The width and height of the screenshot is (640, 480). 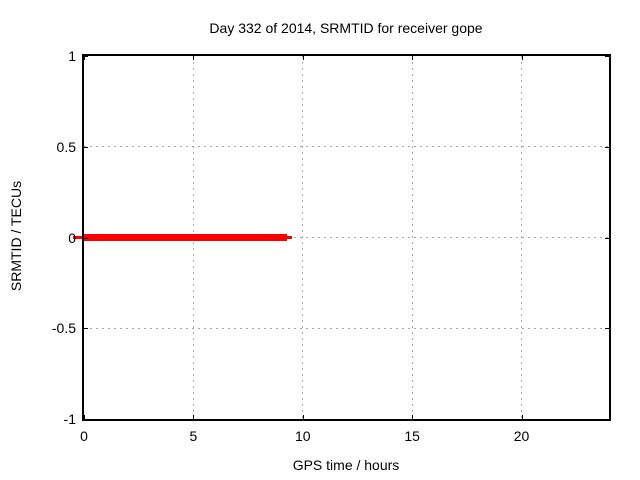 I want to click on series-line-startcap, so click(x=77, y=237).